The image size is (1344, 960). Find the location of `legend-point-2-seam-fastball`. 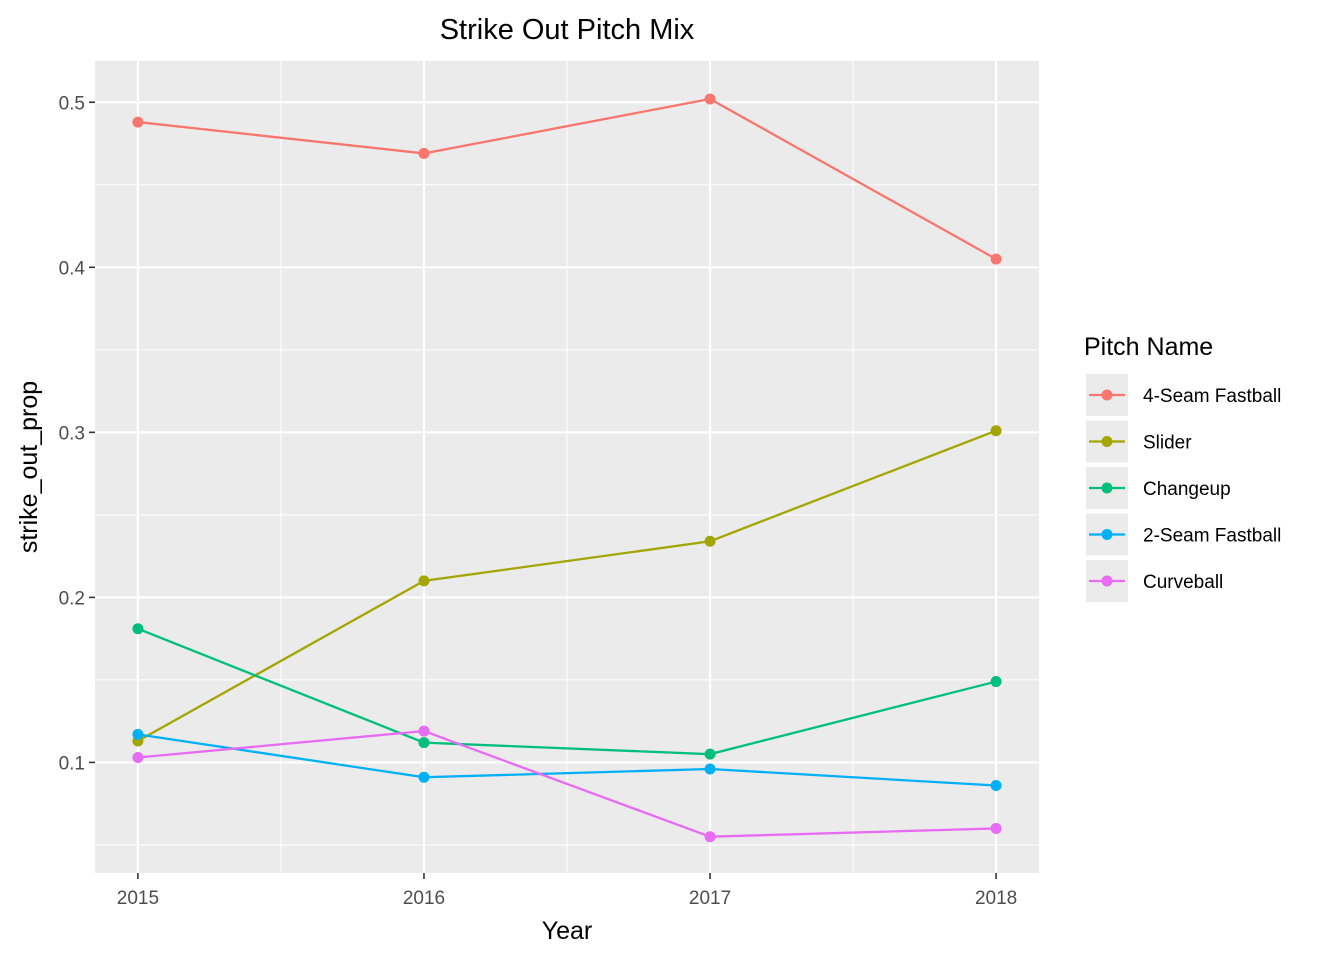

legend-point-2-seam-fastball is located at coordinates (1107, 534).